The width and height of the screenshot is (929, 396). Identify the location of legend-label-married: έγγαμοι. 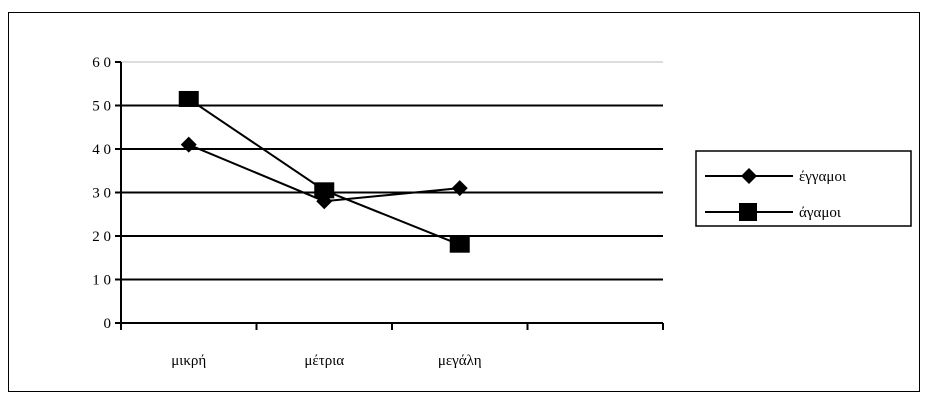
(822, 177).